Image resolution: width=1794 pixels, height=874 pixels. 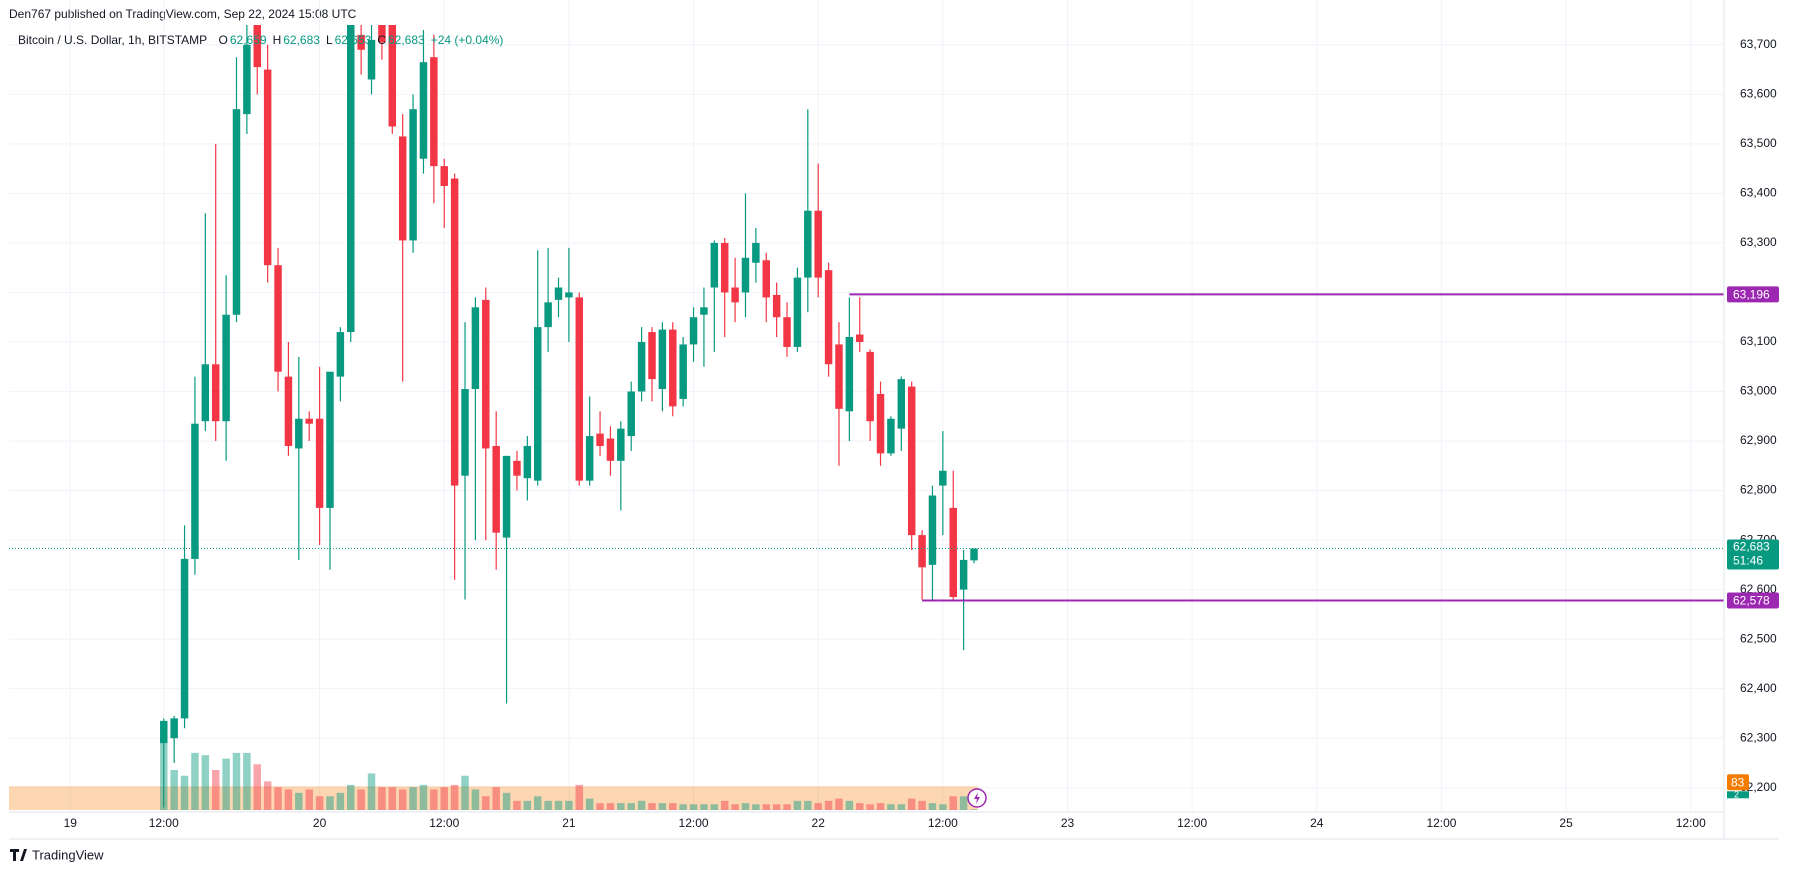 I want to click on logo-text: TradingView, so click(x=68, y=854).